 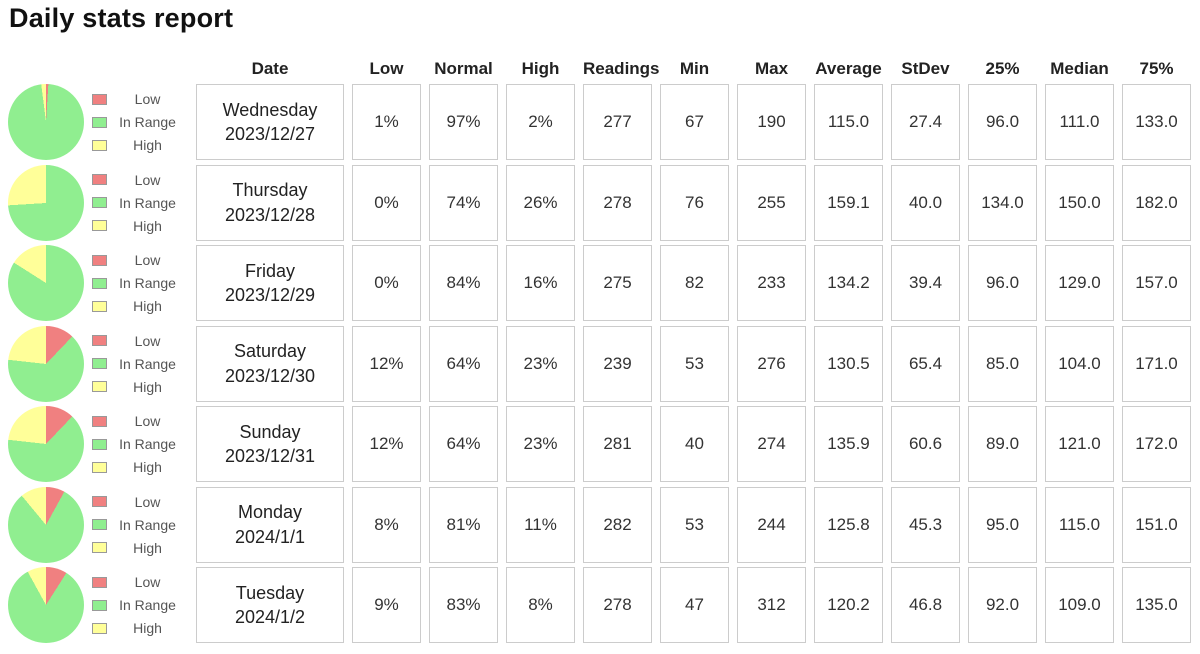 I want to click on cell-high: 23%, so click(x=540, y=363).